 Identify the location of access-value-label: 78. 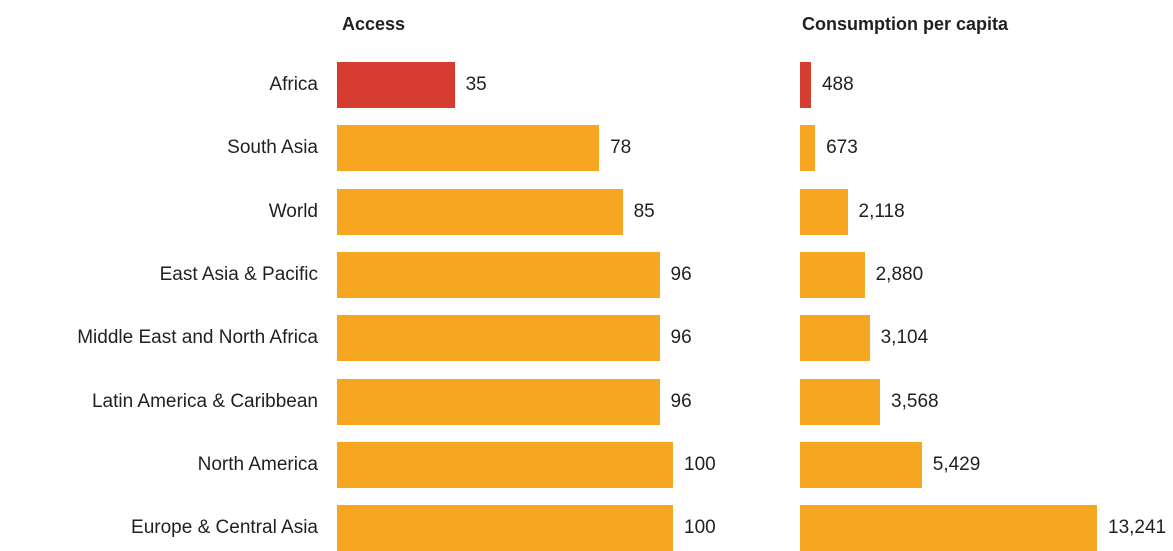
(621, 148).